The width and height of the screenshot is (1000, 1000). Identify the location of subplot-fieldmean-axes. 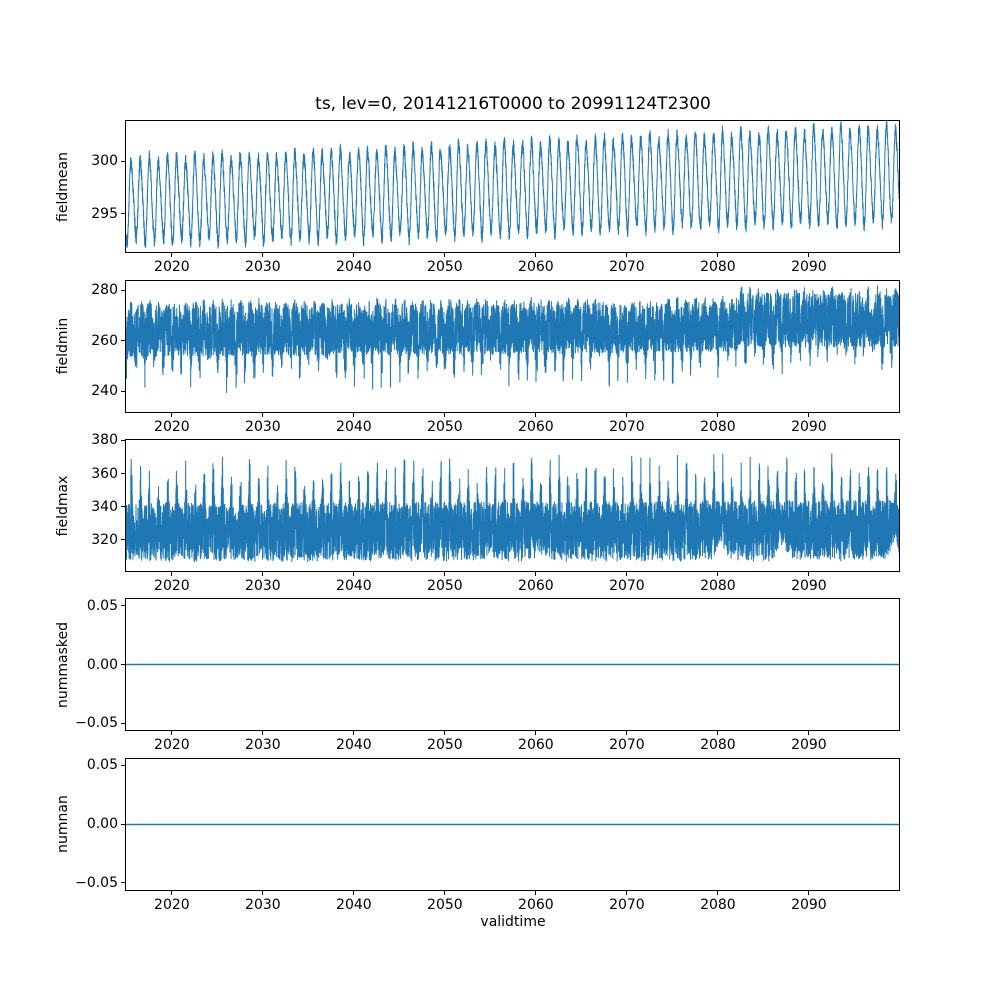
(512, 186).